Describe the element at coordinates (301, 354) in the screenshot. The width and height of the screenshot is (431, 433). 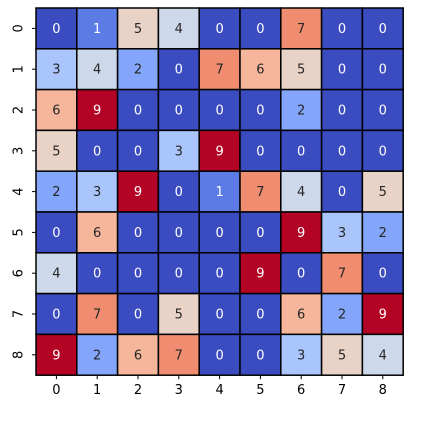
I see `heatmap-cell-r8-c6` at that location.